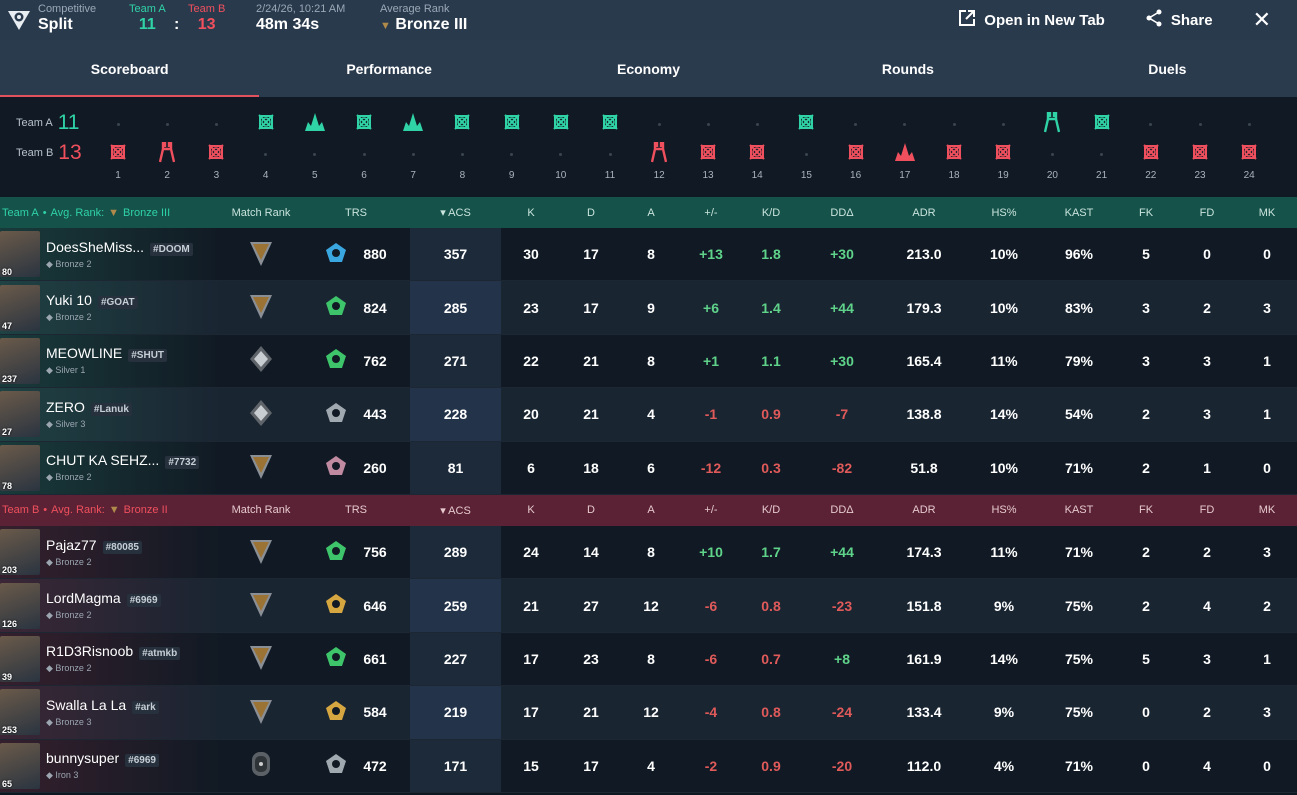 This screenshot has width=1297, height=795. I want to click on player-name: R1D3Risnoob, so click(90, 651).